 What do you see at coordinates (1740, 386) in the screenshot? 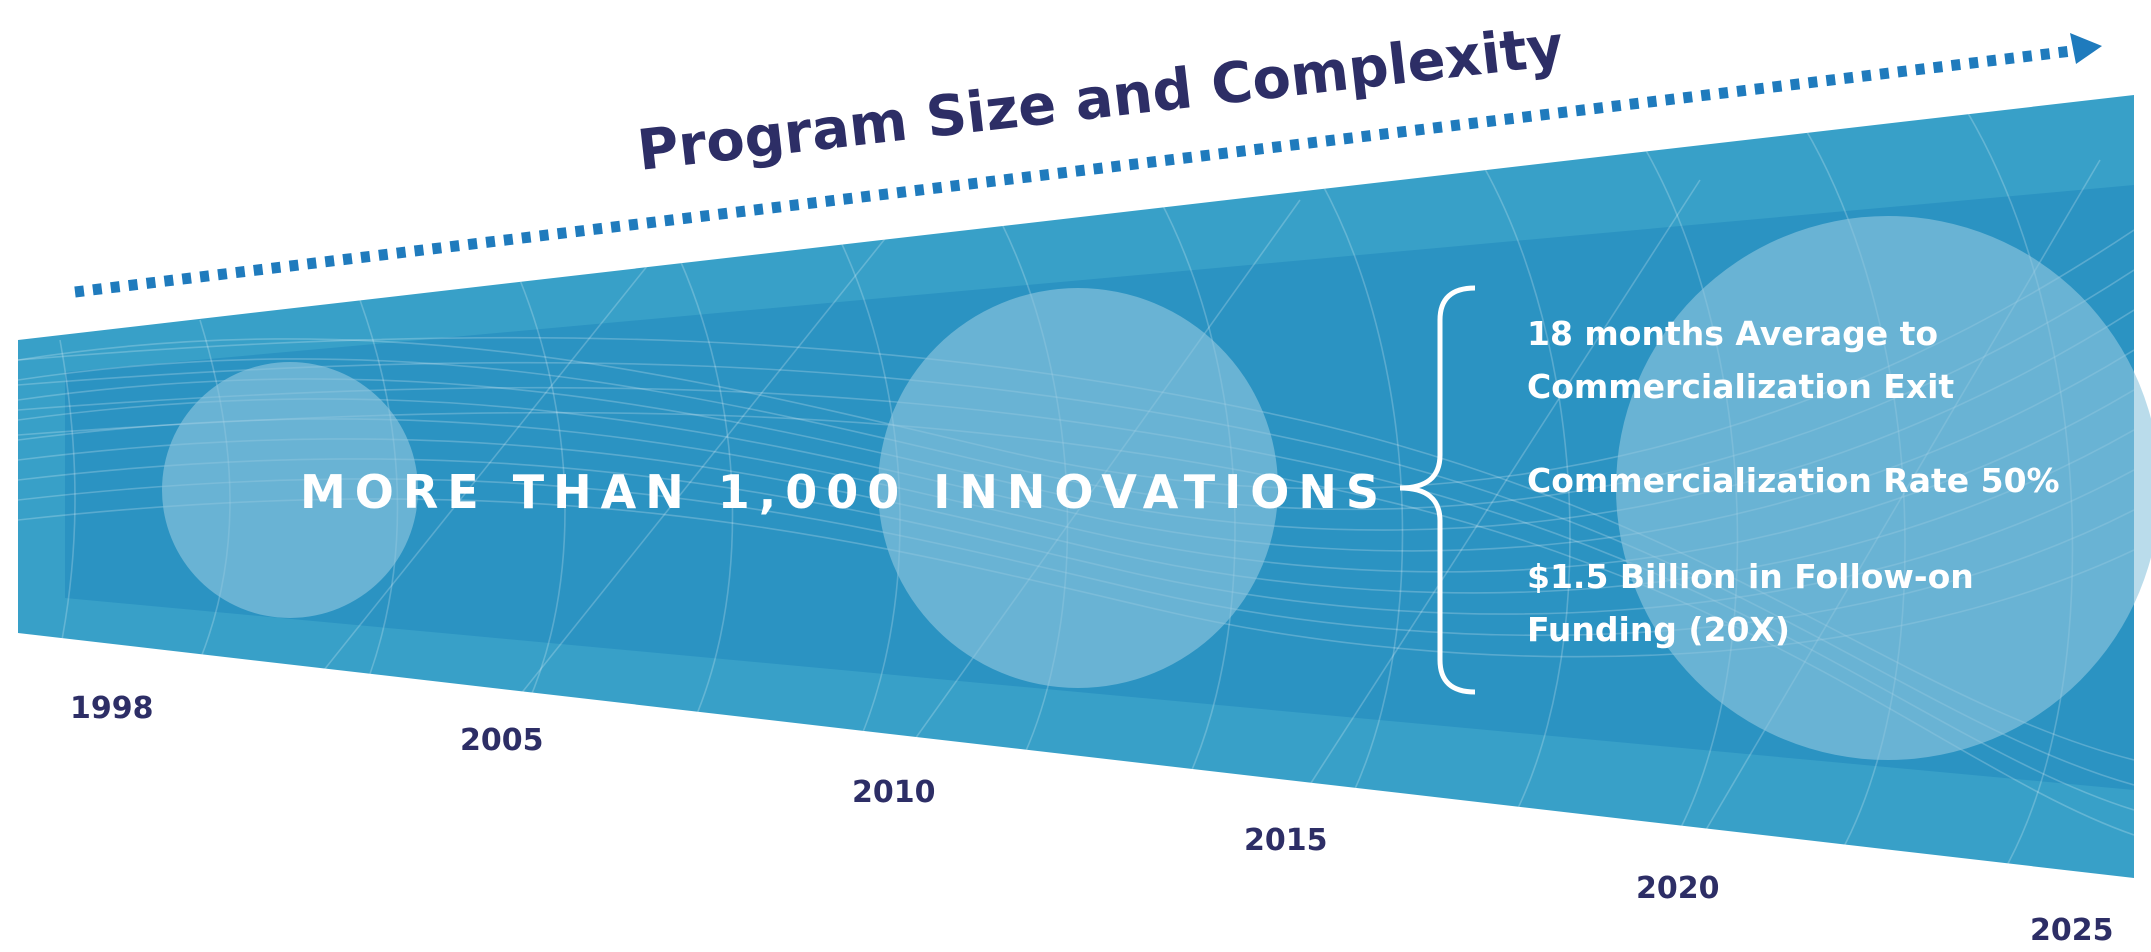
I see `stat-1-line-2: Commercialization Exit` at bounding box center [1740, 386].